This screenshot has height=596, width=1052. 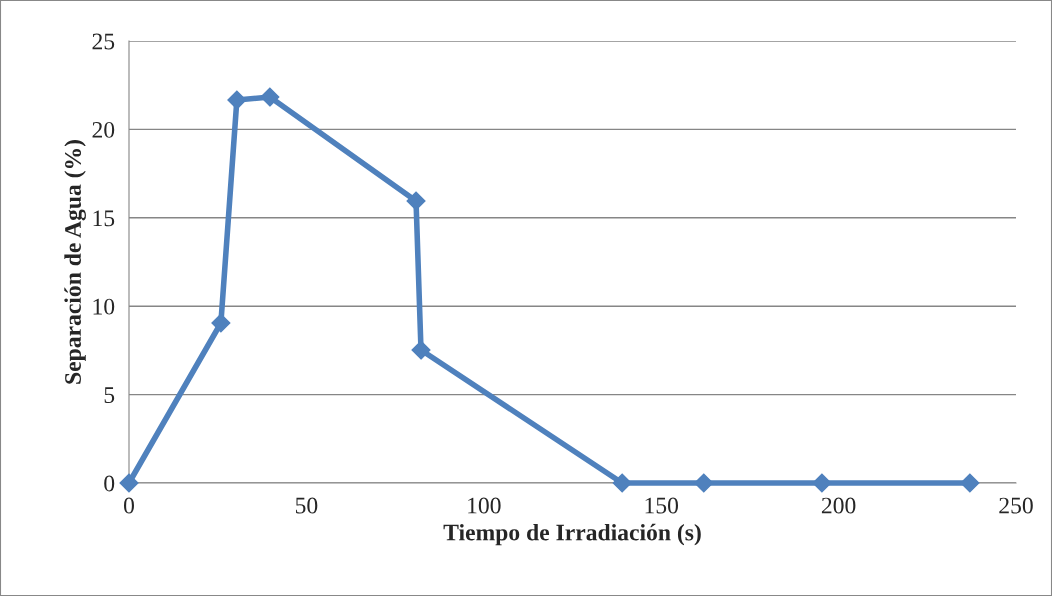 I want to click on y-tick-label: 10, so click(x=104, y=306).